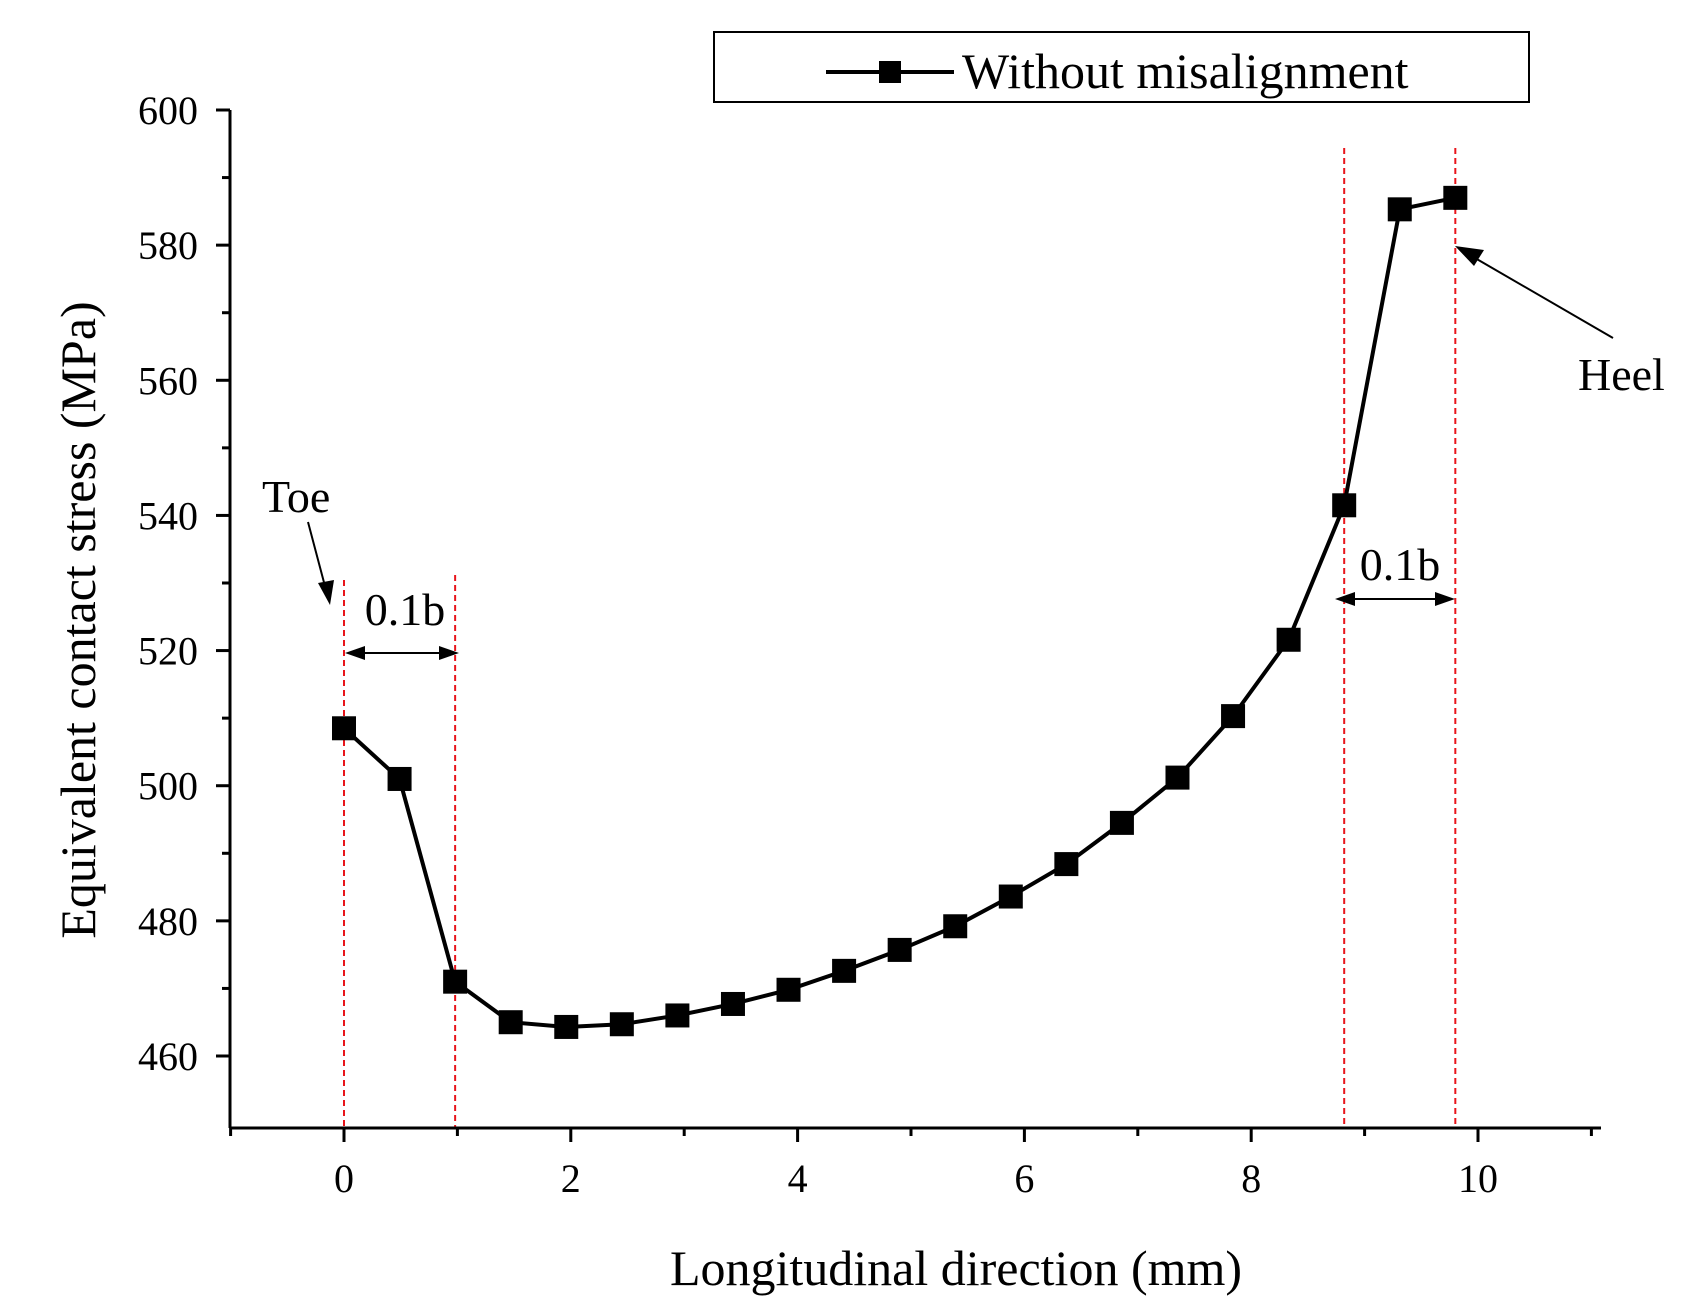 The image size is (1702, 1304). I want to click on x-tick-label: 10, so click(1478, 1178).